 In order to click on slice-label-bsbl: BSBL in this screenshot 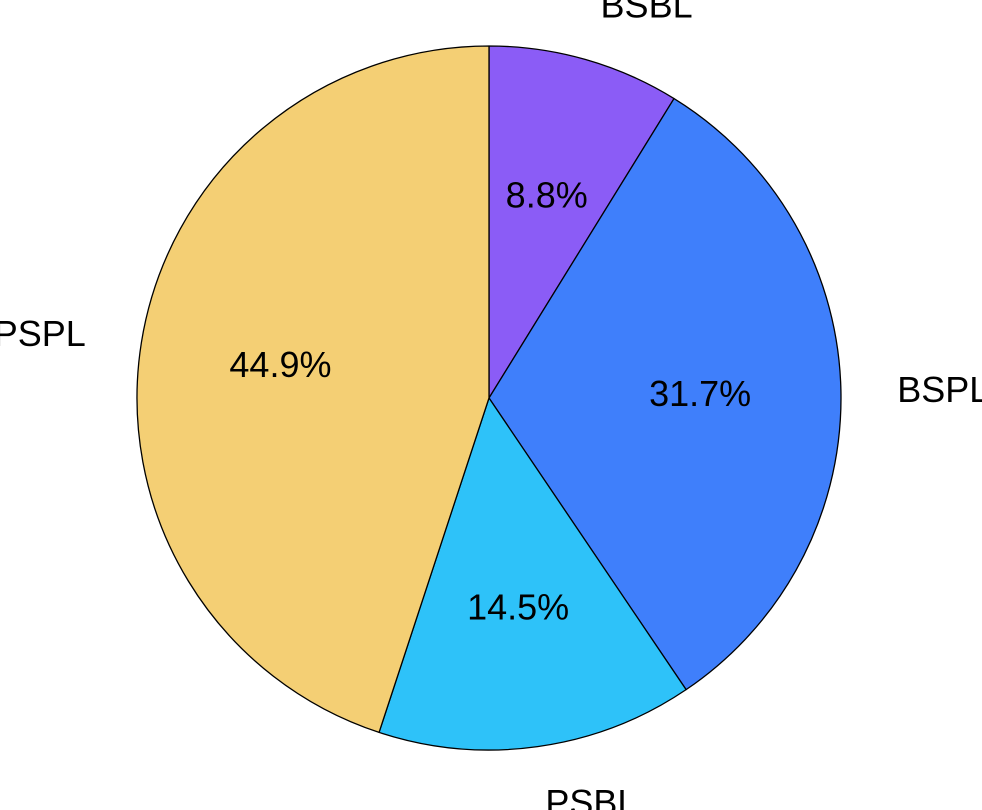, I will do `click(647, 13)`.